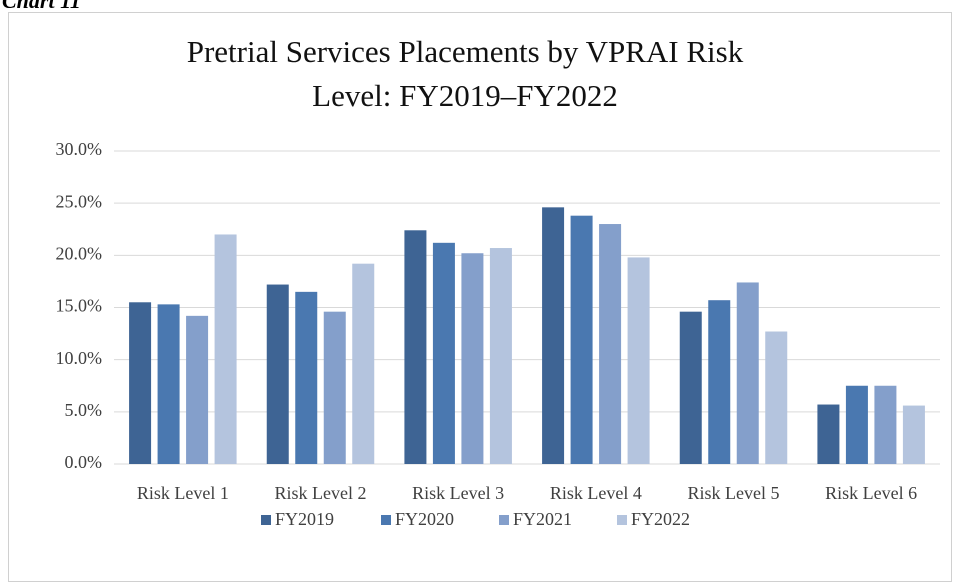 This screenshot has height=582, width=956. Describe the element at coordinates (596, 493) in the screenshot. I see `x-tick-label: Risk Level 4` at that location.